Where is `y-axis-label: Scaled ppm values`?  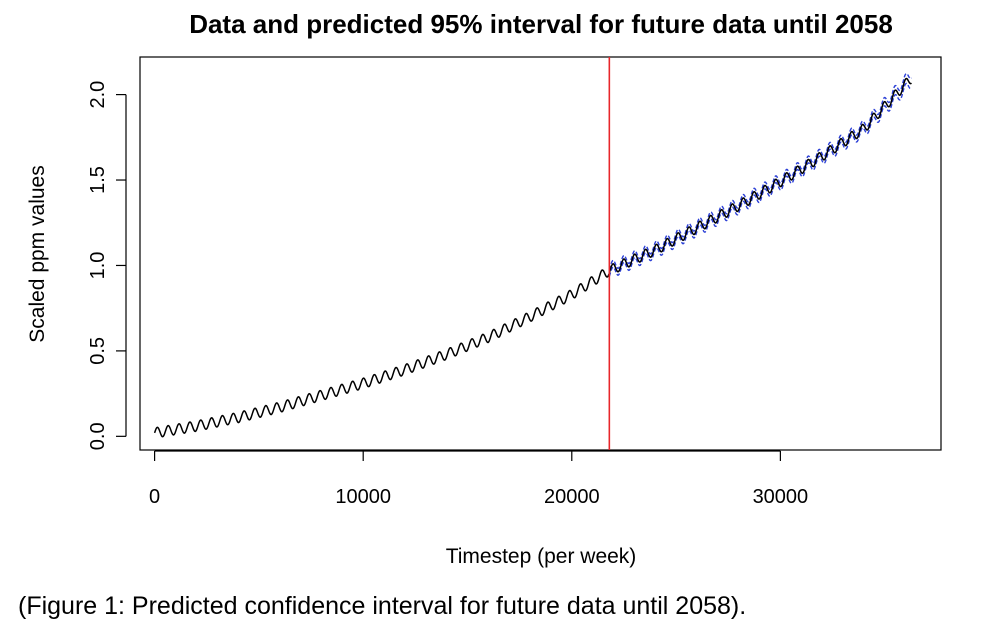 y-axis-label: Scaled ppm values is located at coordinates (37, 253).